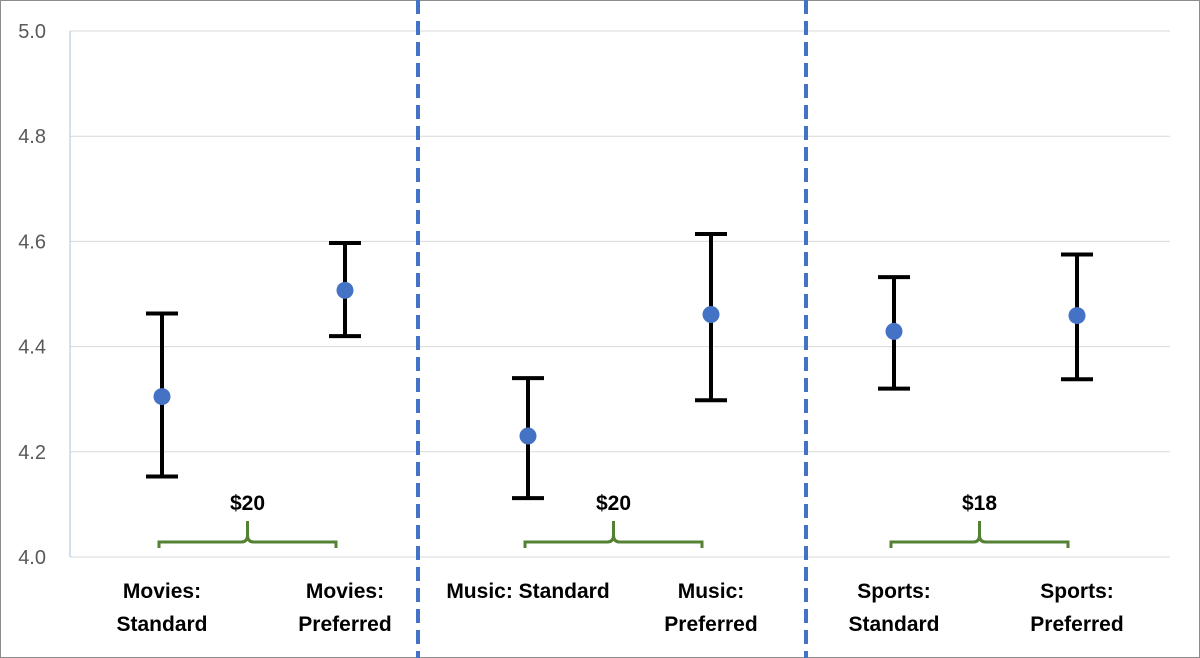  Describe the element at coordinates (711, 591) in the screenshot. I see `category-label: Music:` at that location.